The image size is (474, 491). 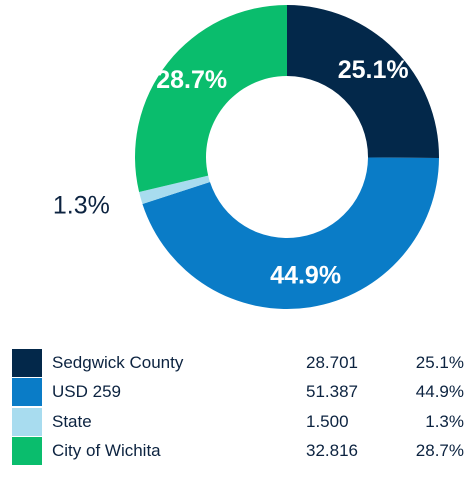 I want to click on legend-value: 1.500, so click(x=327, y=421).